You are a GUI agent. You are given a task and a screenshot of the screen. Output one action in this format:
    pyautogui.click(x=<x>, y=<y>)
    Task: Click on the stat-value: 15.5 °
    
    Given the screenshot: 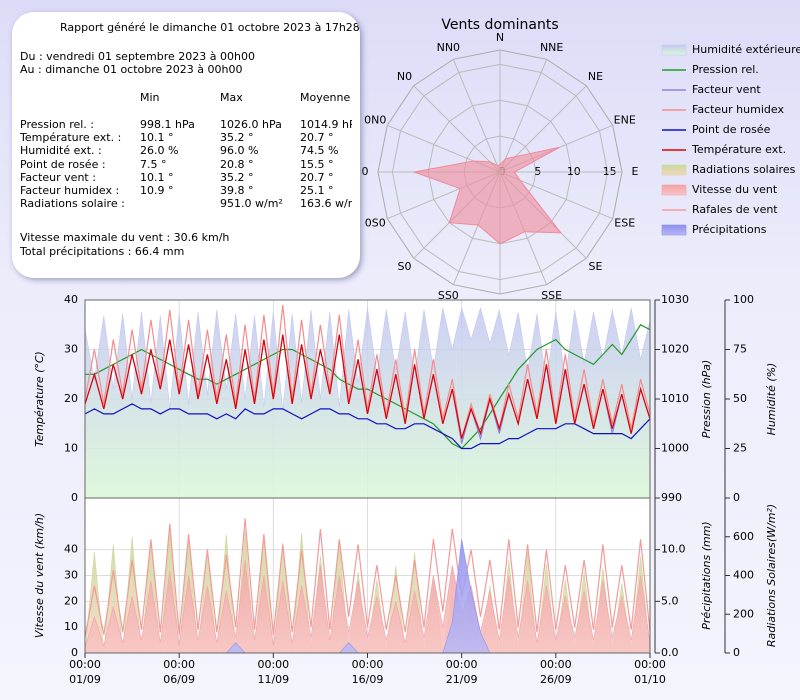 What is the action you would take?
    pyautogui.click(x=317, y=164)
    